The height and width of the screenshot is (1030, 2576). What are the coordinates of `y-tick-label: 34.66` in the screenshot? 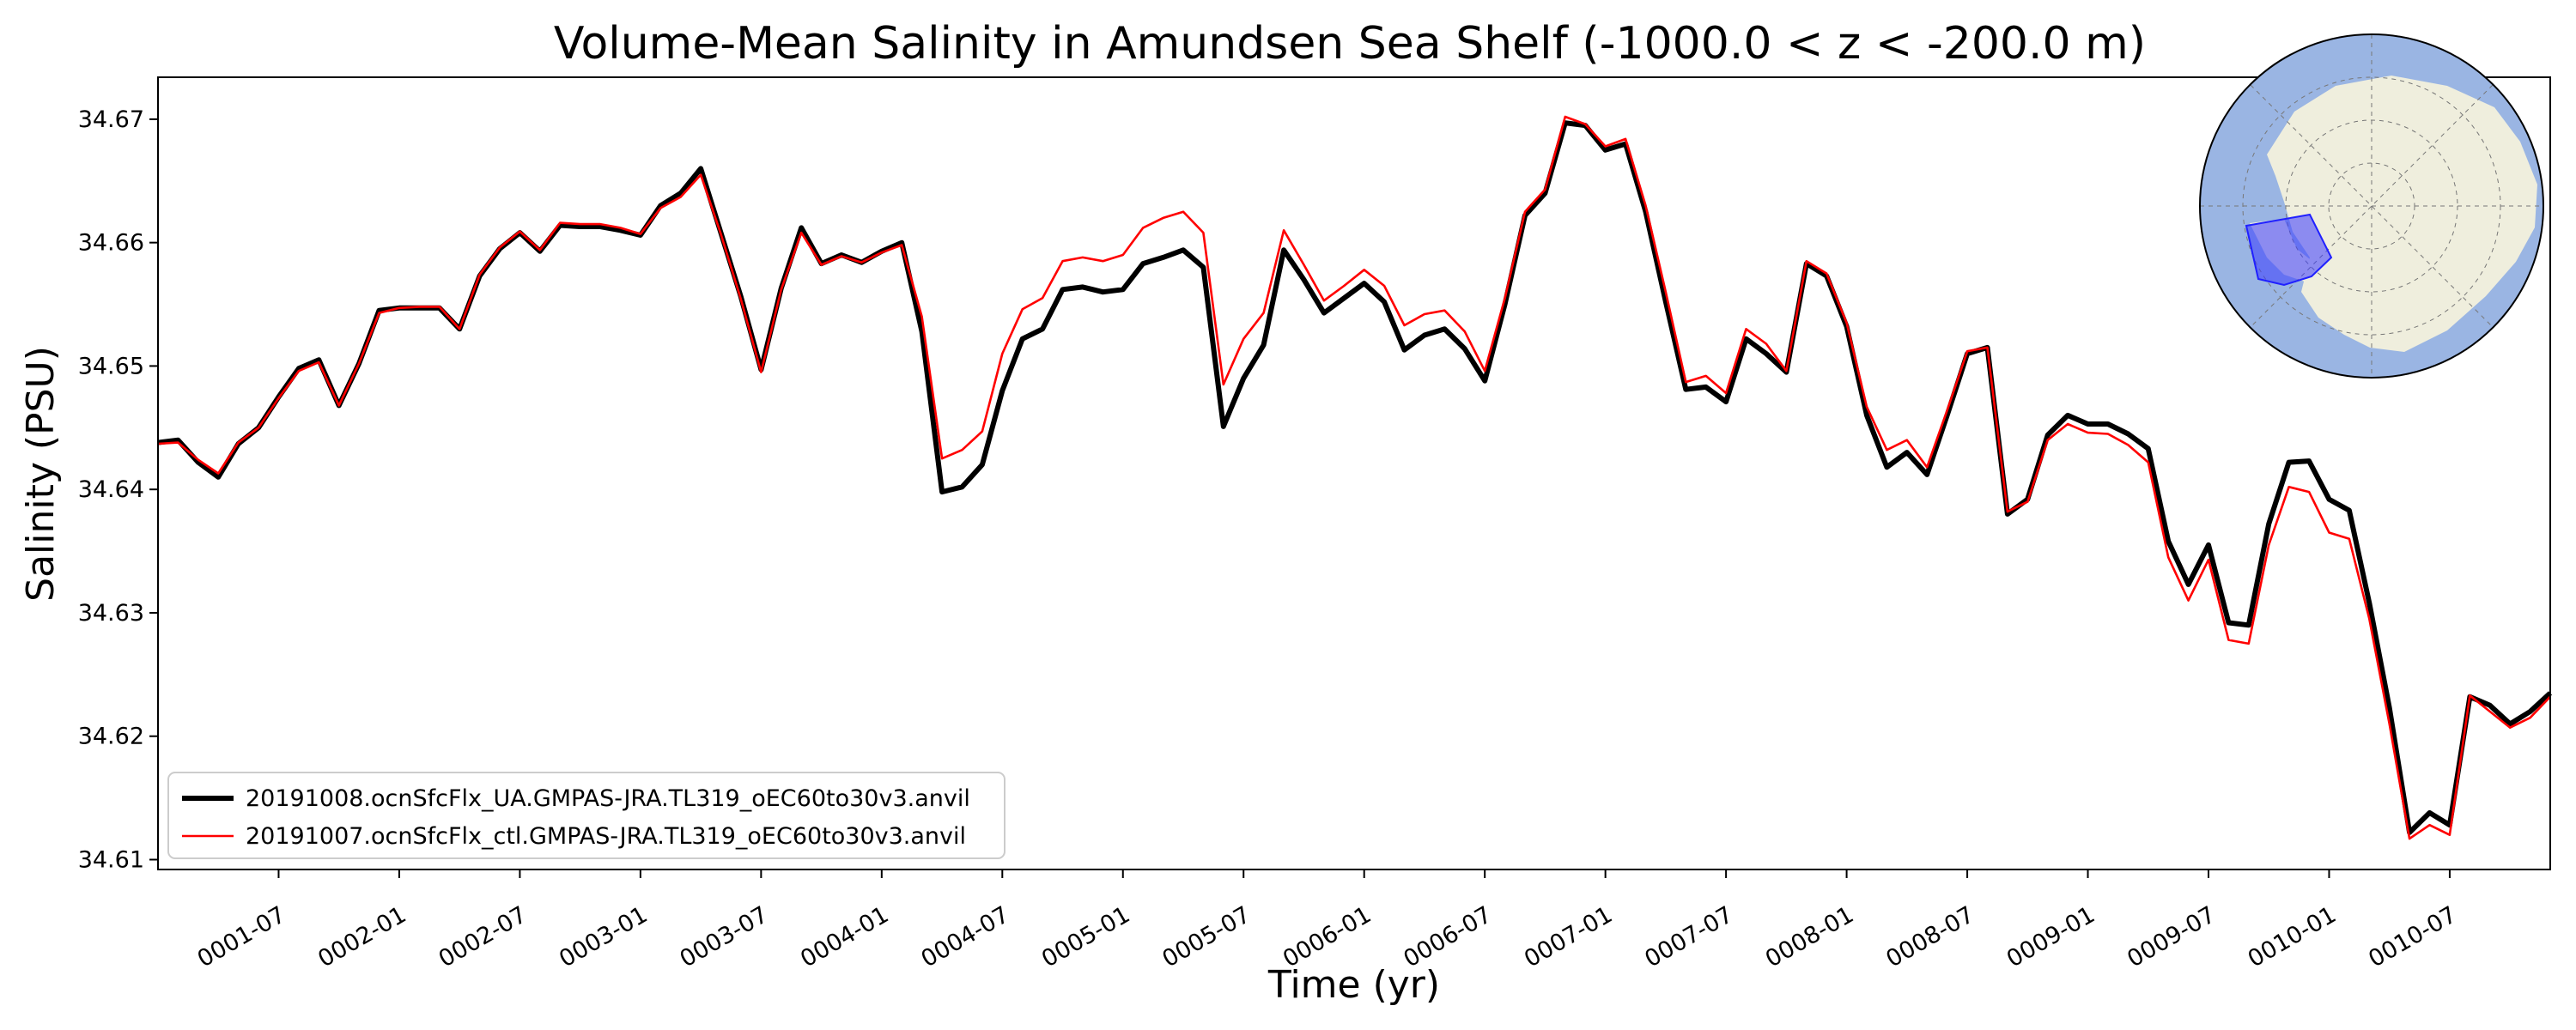 It's located at (111, 243).